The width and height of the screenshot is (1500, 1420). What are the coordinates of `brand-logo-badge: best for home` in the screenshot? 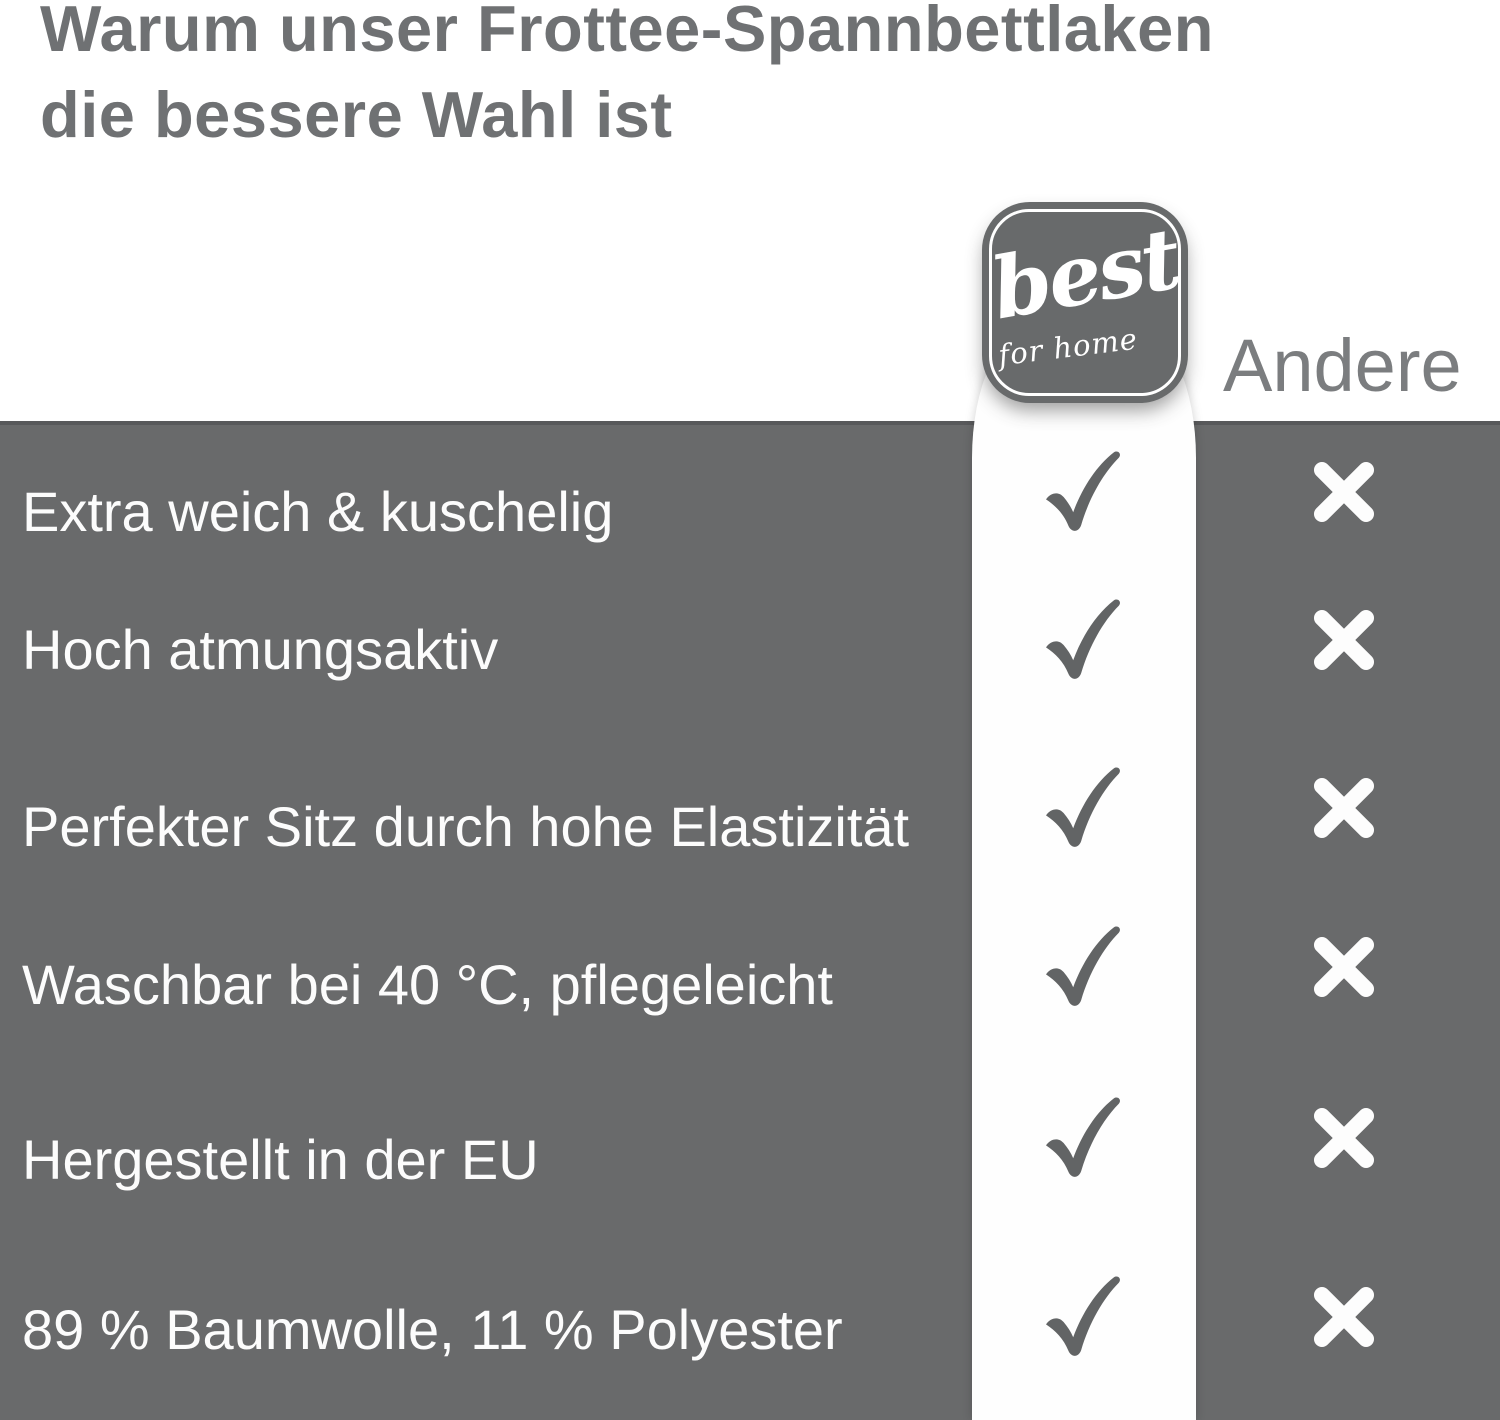 It's located at (1085, 302).